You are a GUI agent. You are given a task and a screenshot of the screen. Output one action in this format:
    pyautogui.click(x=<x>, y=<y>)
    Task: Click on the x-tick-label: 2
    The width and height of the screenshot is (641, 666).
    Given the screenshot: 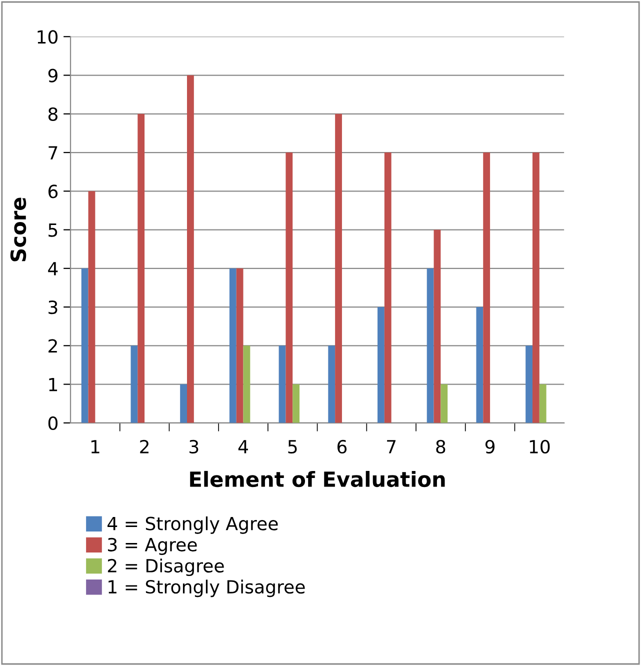 What is the action you would take?
    pyautogui.click(x=144, y=447)
    